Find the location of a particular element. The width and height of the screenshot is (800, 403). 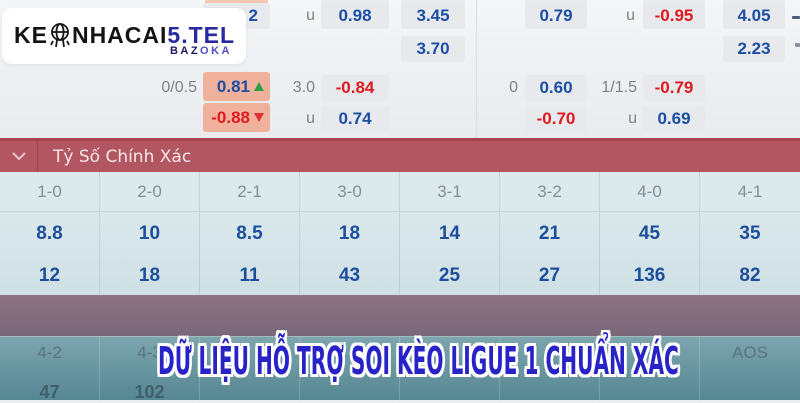

score-column-header: 2-0 is located at coordinates (150, 191).